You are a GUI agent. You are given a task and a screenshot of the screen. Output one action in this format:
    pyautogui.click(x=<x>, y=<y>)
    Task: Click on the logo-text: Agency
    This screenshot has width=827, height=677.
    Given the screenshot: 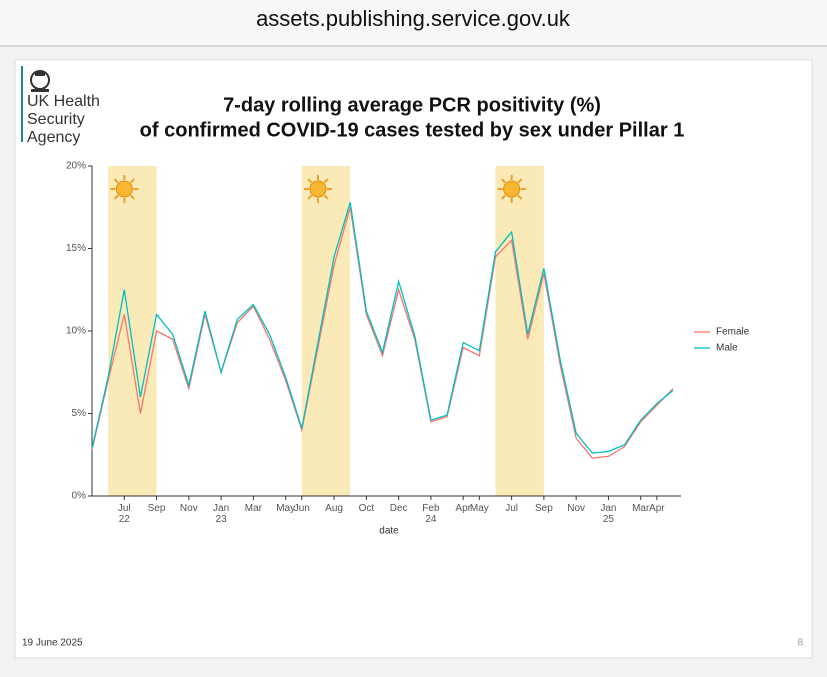 What is the action you would take?
    pyautogui.click(x=53, y=137)
    